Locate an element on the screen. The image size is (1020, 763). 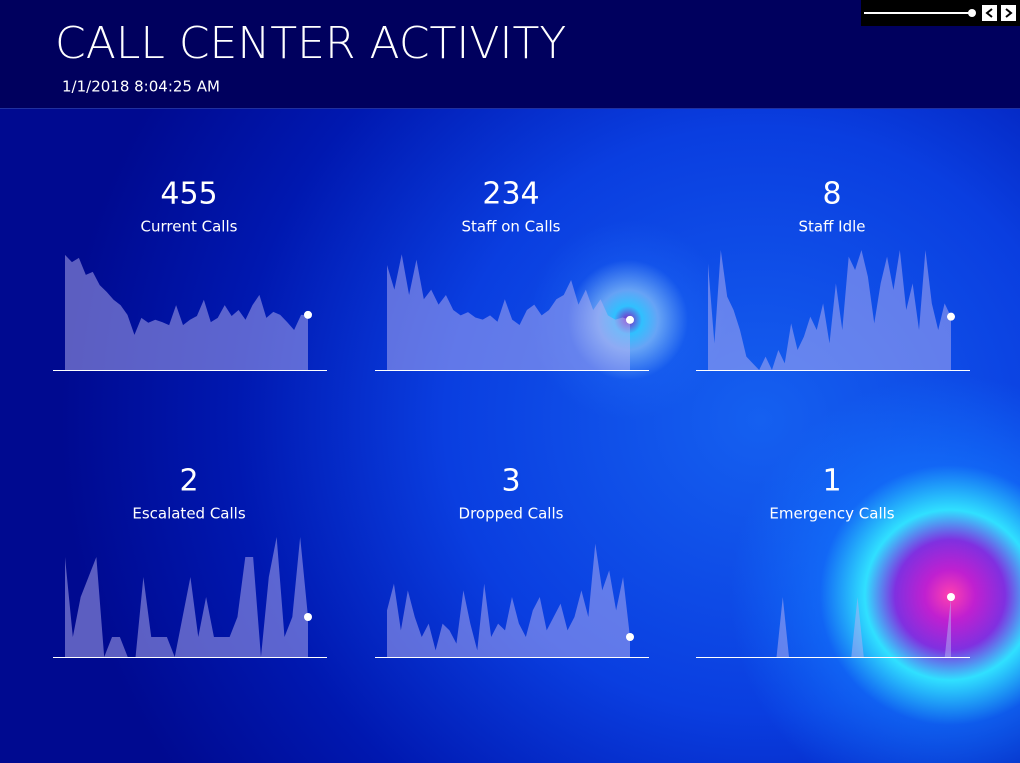
next-icon is located at coordinates (1009, 13).